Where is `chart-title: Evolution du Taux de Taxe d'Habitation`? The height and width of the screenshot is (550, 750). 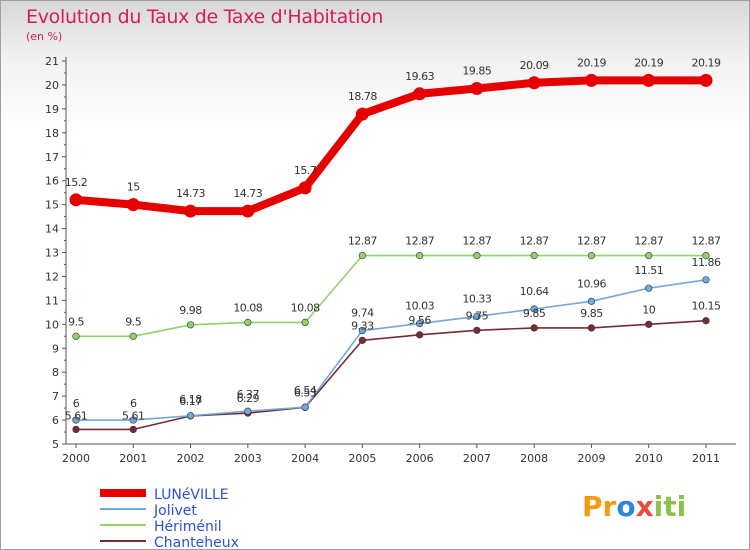 chart-title: Evolution du Taux de Taxe d'Habitation is located at coordinates (205, 17).